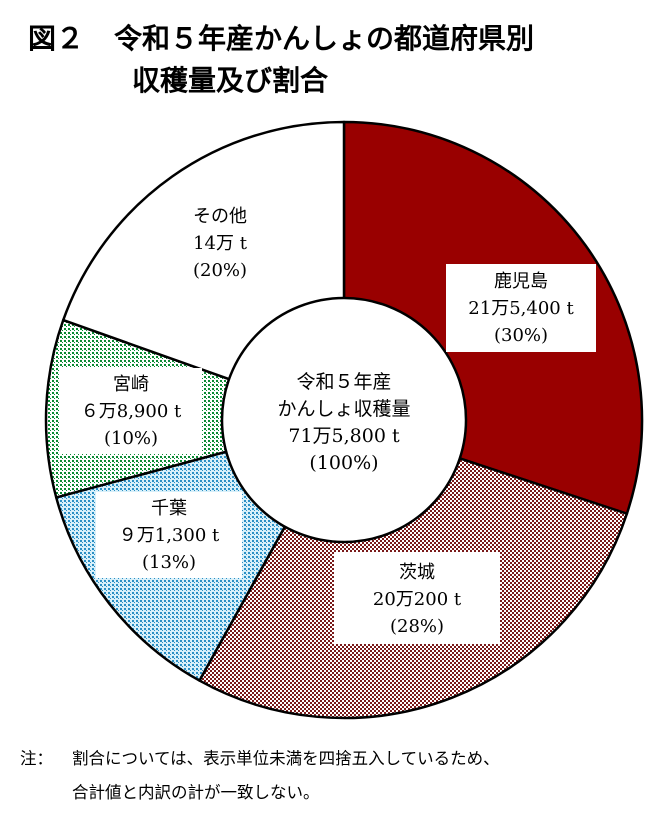  Describe the element at coordinates (230, 80) in the screenshot. I see `figure-title-line2: 収穫量及び割合` at that location.